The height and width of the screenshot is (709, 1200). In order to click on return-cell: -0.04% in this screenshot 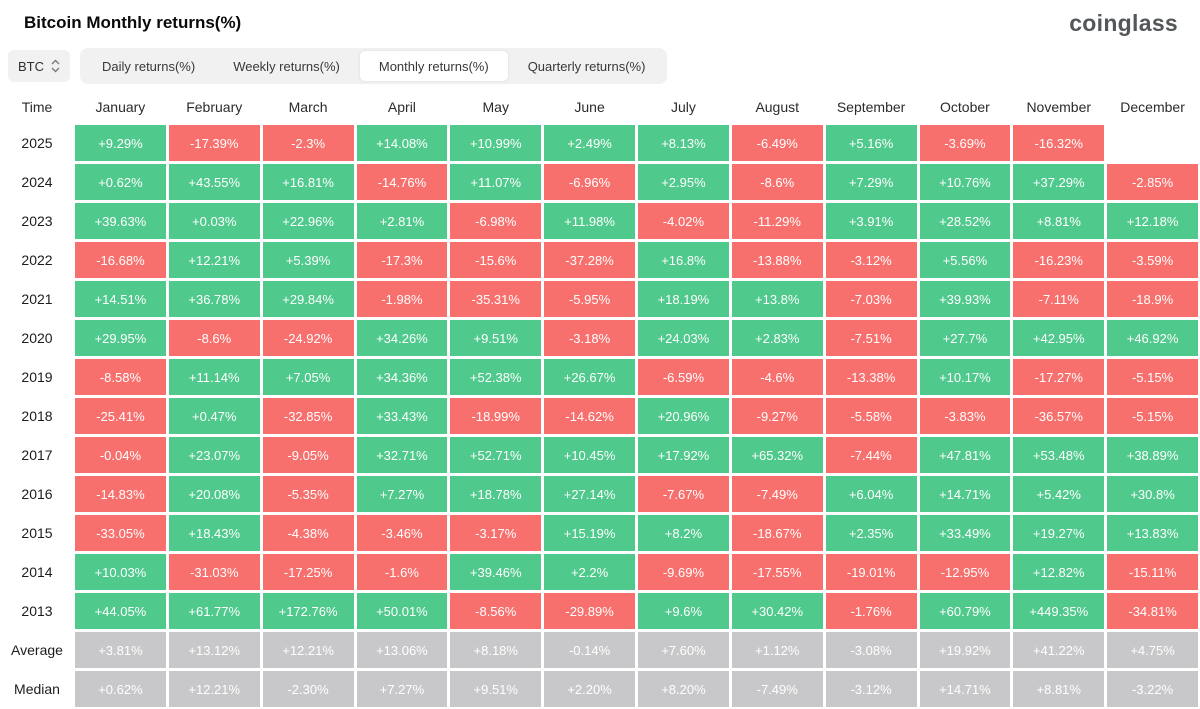, I will do `click(120, 455)`.